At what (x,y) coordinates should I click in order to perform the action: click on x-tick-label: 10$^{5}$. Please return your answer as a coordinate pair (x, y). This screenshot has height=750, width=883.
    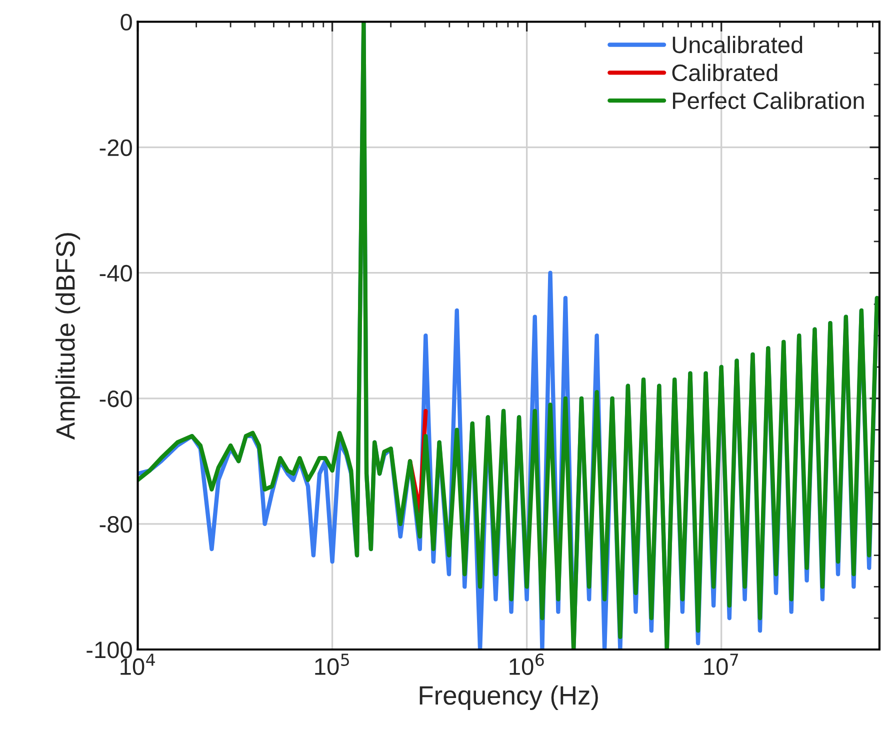
    Looking at the image, I should click on (332, 665).